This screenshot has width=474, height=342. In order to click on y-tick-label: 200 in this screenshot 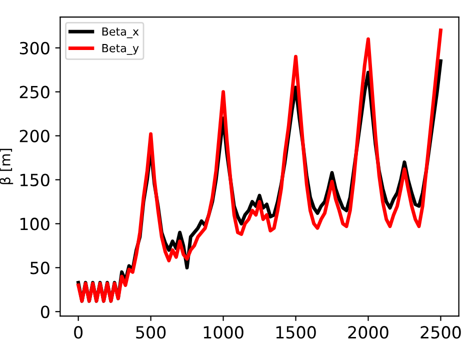, I will do `click(35, 136)`.